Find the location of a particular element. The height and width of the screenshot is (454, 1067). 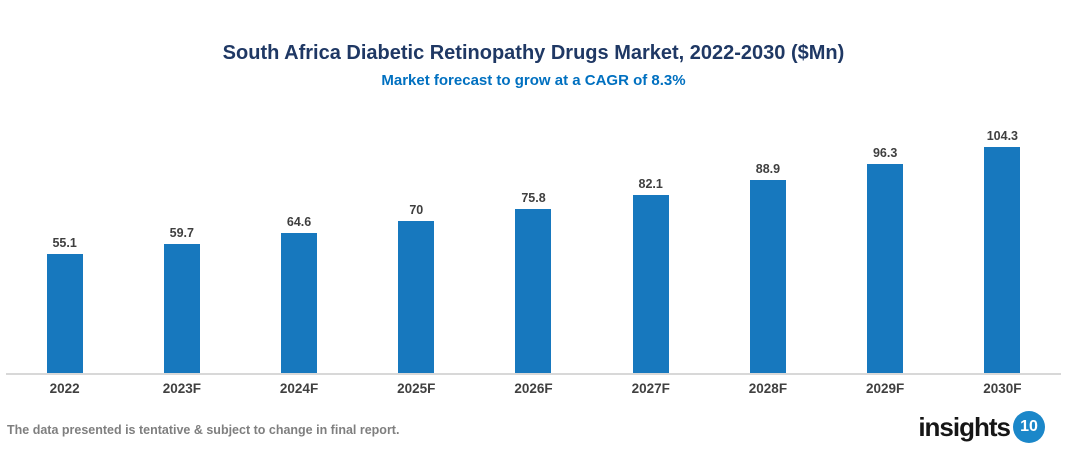

bar-slot-2024F: 64.6 is located at coordinates (298, 294).